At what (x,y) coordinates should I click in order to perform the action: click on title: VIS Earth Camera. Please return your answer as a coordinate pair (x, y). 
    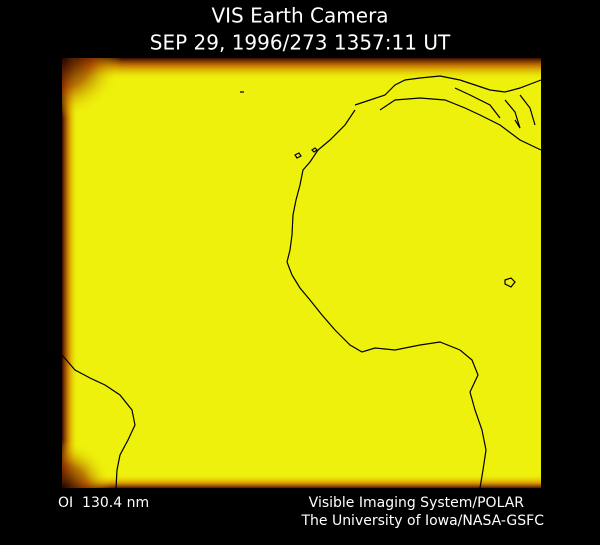
    Looking at the image, I should click on (299, 16).